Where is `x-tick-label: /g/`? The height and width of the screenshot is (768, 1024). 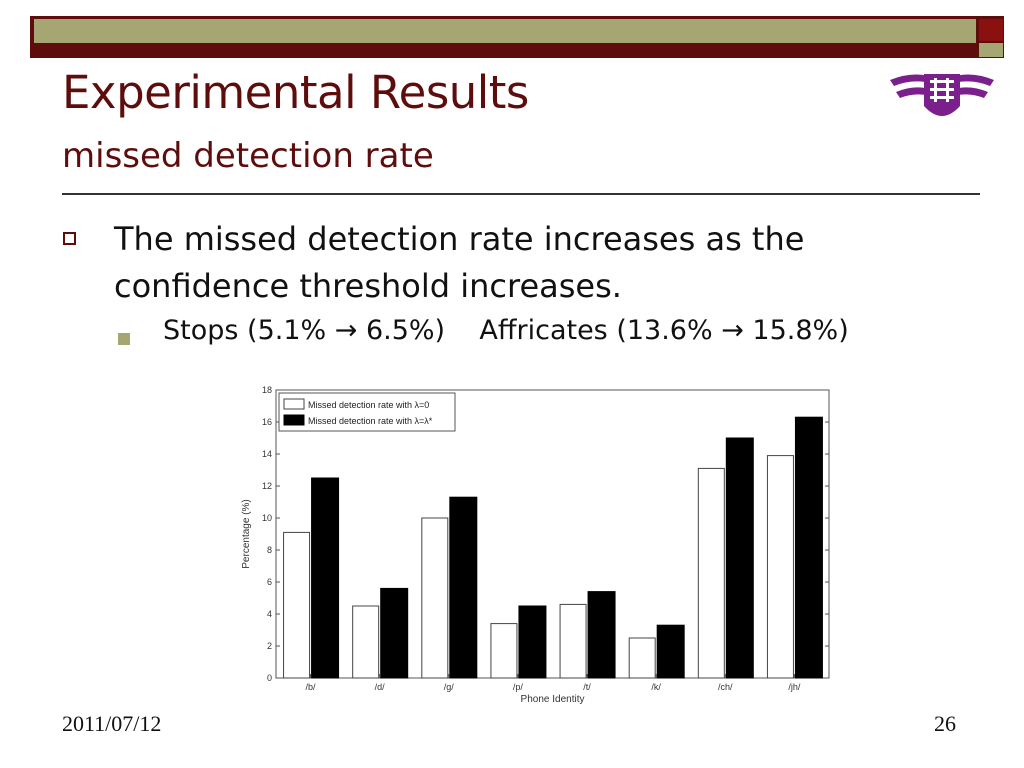
x-tick-label: /g/ is located at coordinates (449, 687).